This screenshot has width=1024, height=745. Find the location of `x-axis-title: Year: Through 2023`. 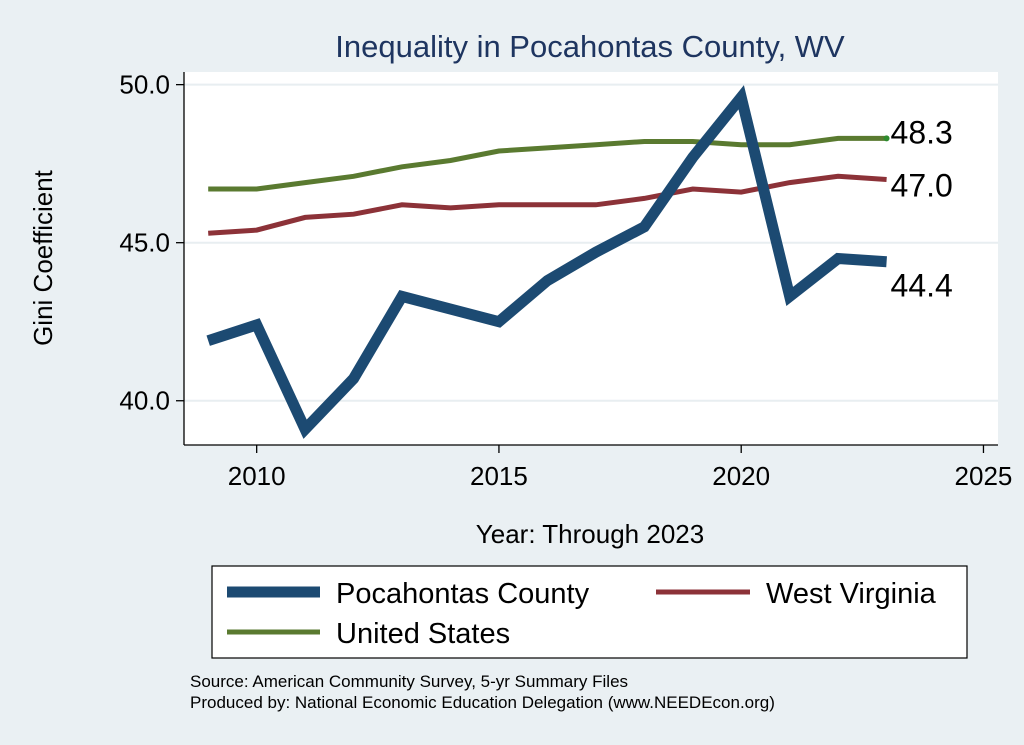

x-axis-title: Year: Through 2023 is located at coordinates (590, 534).